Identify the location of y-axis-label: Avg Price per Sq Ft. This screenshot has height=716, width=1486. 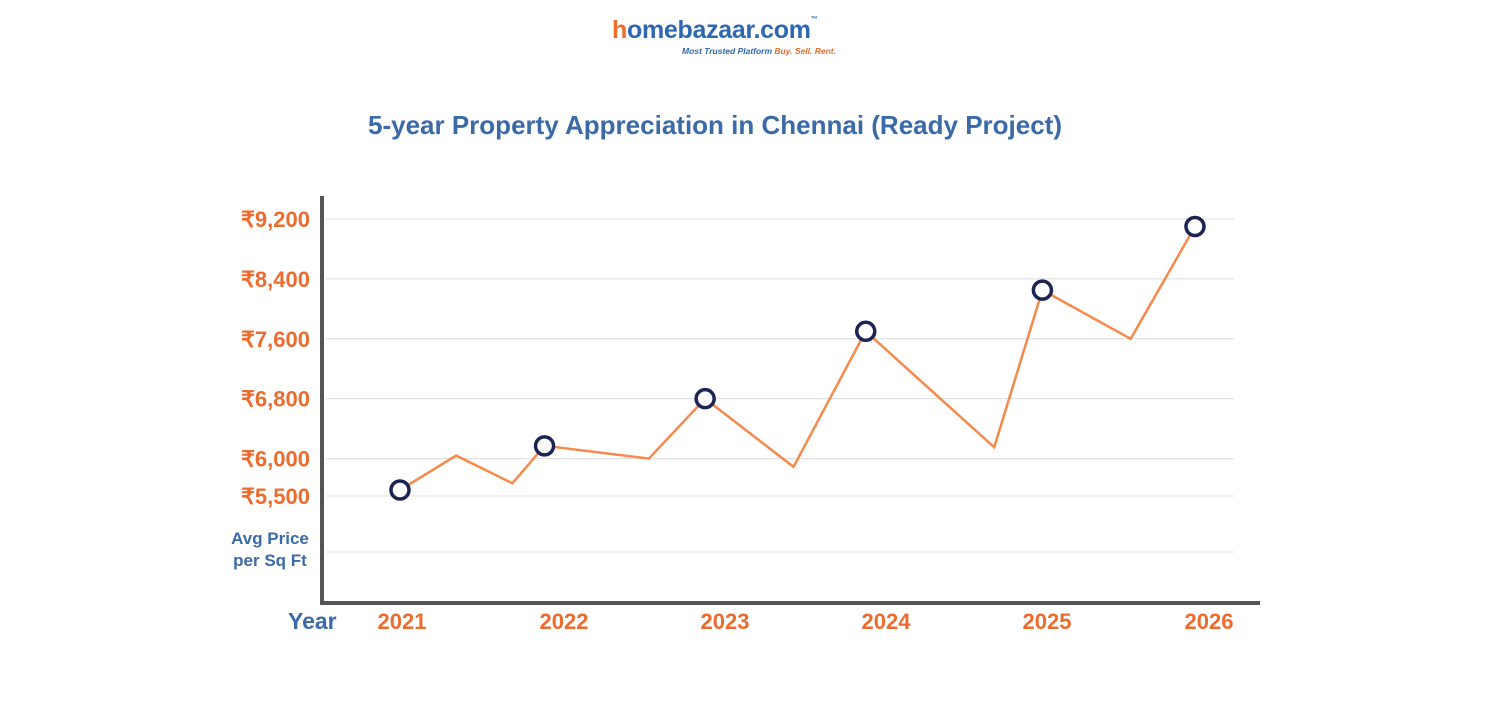
(270, 549).